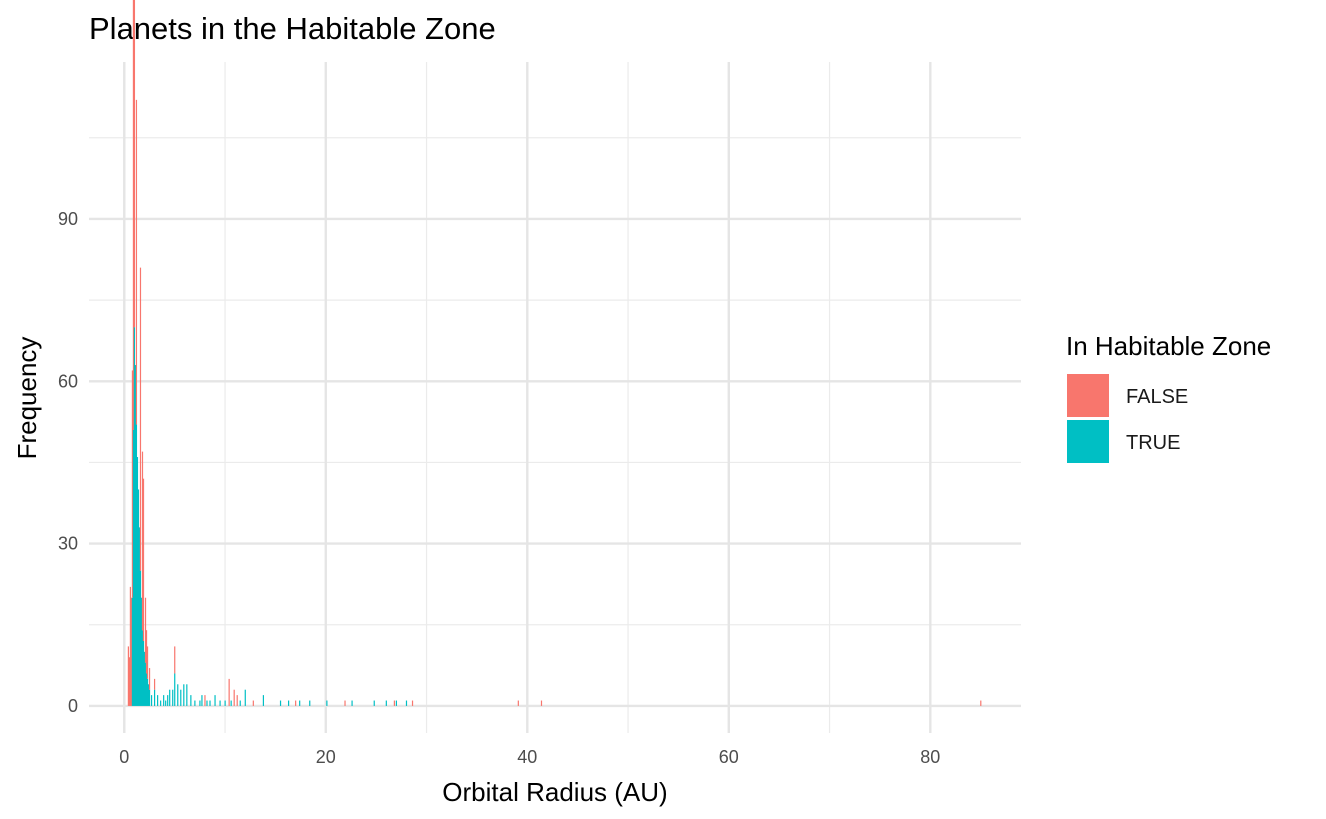 The height and width of the screenshot is (819, 1326). Describe the element at coordinates (1153, 443) in the screenshot. I see `legend-label-true: TRUE` at that location.